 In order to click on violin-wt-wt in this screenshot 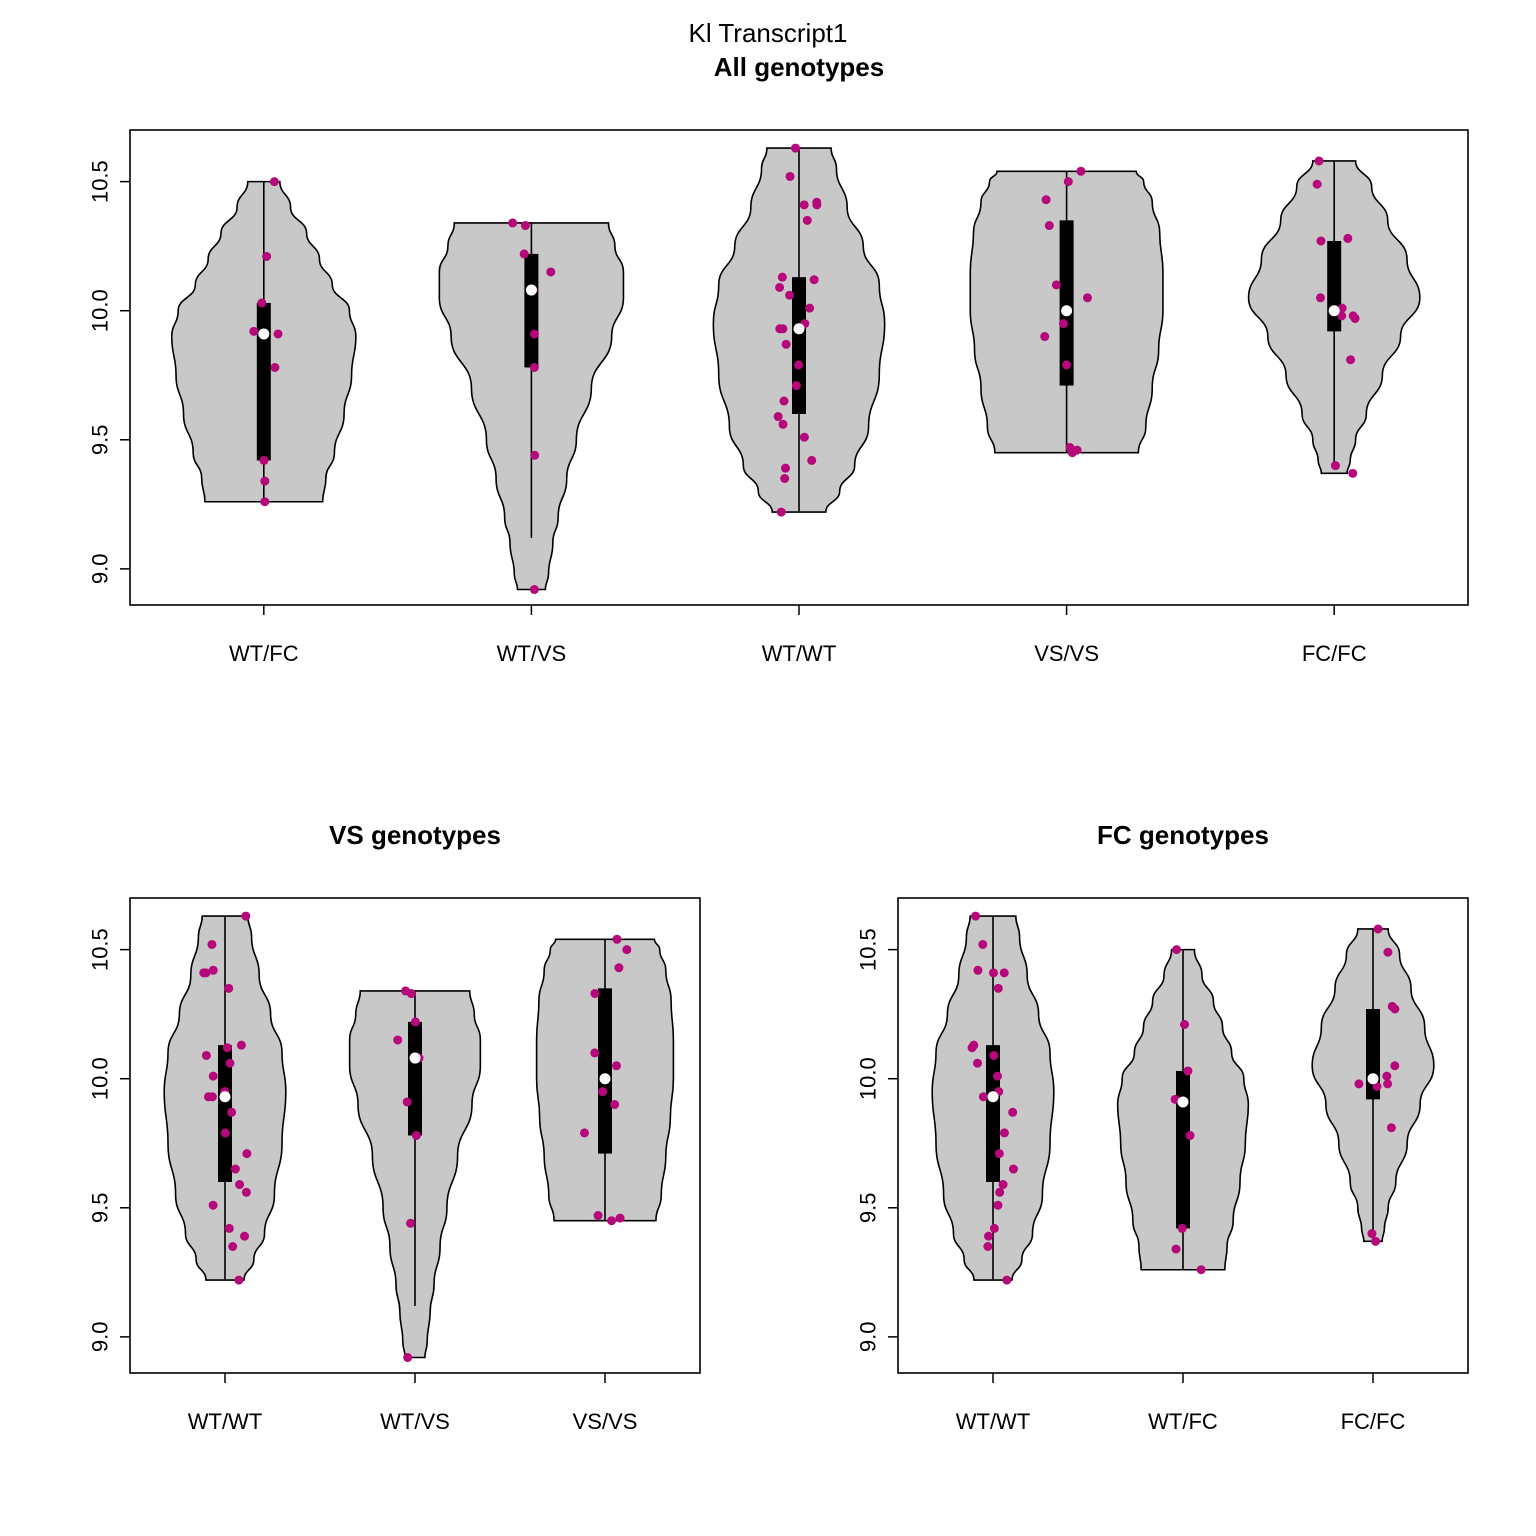, I will do `click(993, 1098)`.